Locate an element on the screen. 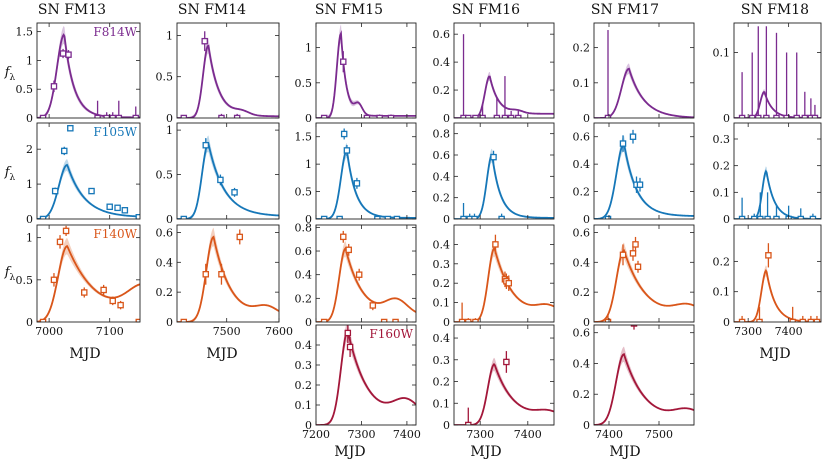 This screenshot has width=830, height=461. x-tick-label: 7500 is located at coordinates (227, 331).